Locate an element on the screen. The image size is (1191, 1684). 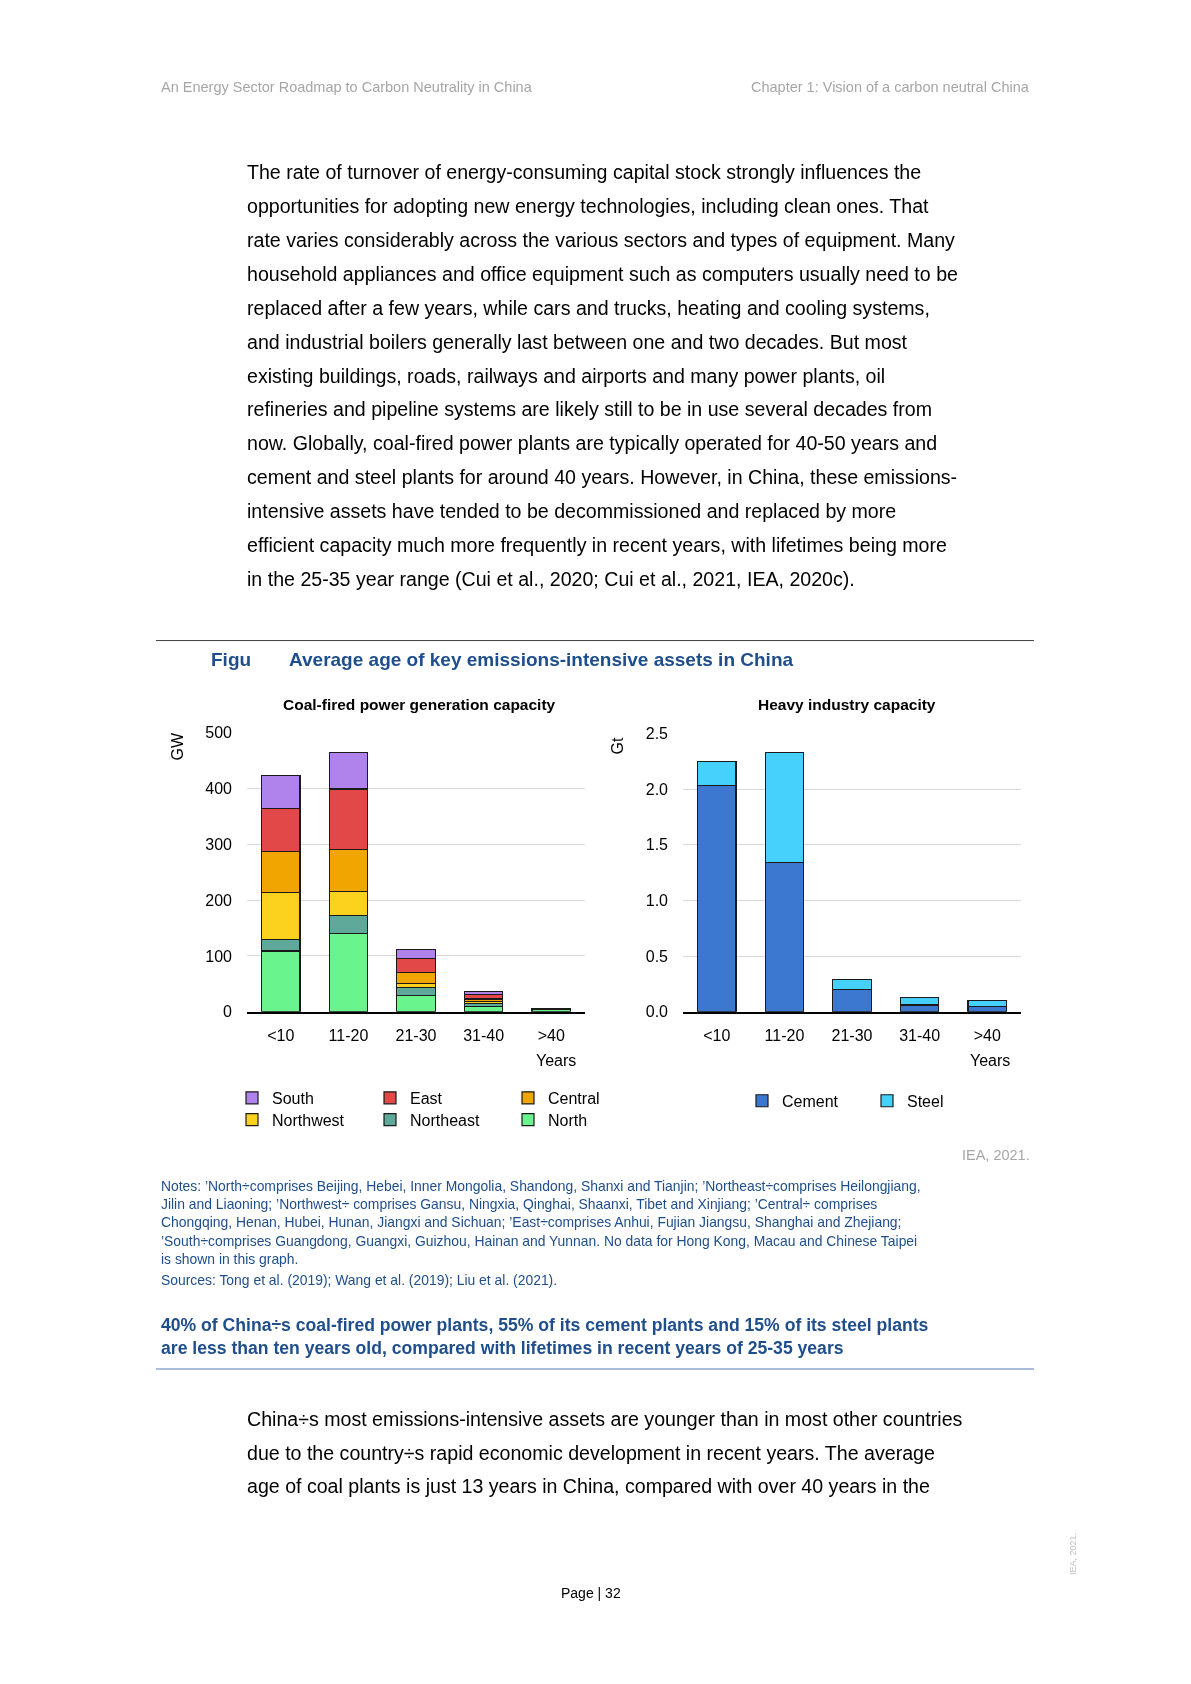
text: IEA, 2021. is located at coordinates (996, 1155).